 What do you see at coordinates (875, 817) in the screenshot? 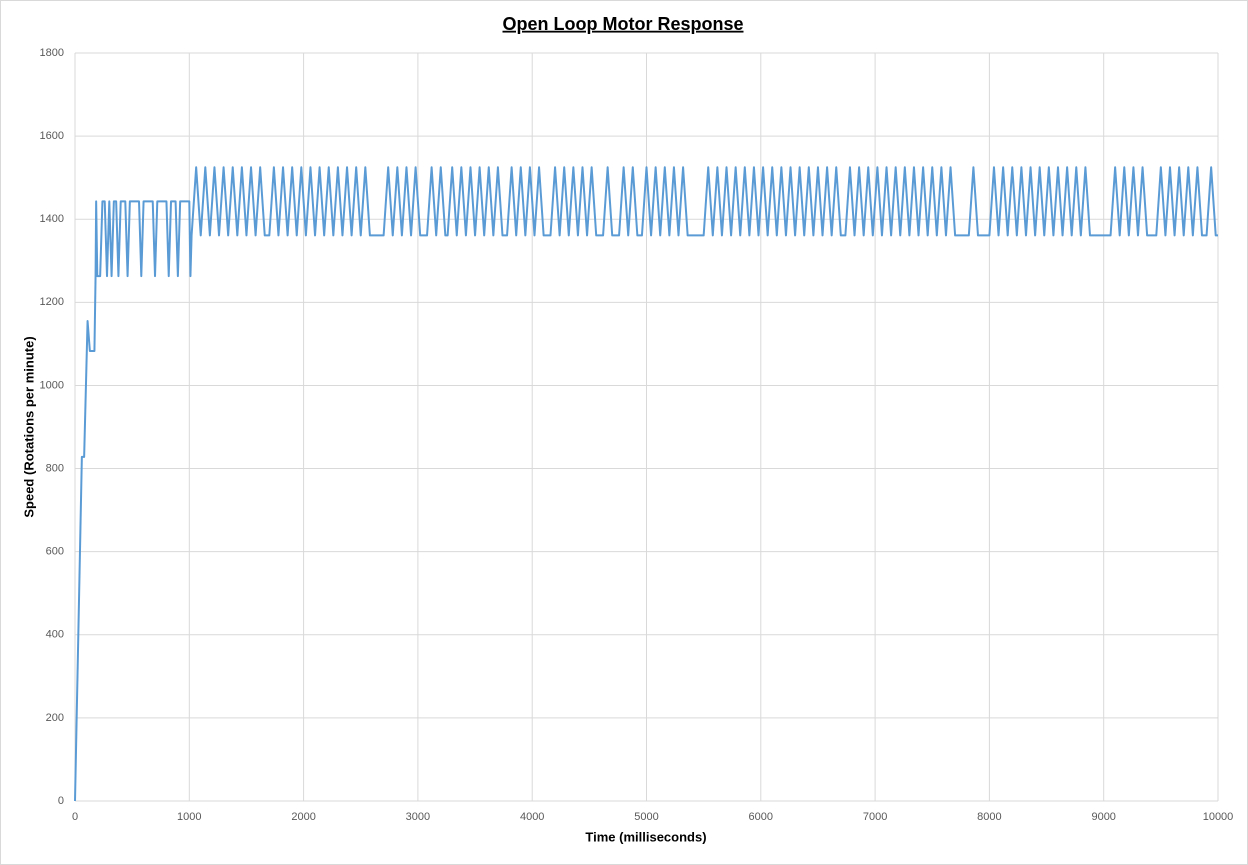
I see `x-tick-label: 7000` at bounding box center [875, 817].